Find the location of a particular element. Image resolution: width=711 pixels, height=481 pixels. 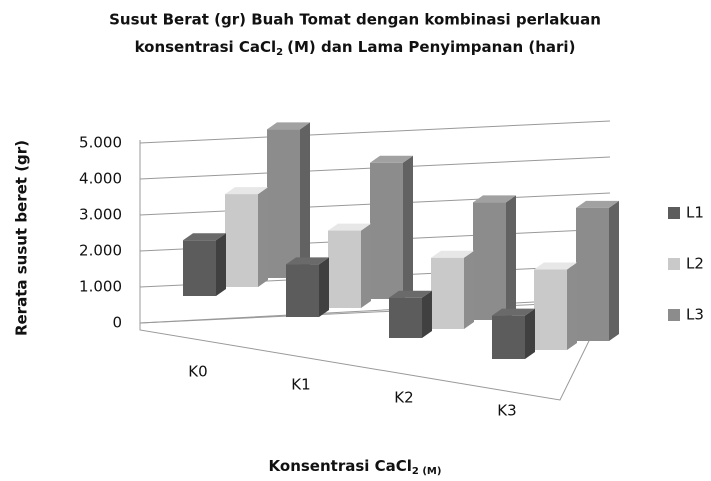

legend-label: L3 is located at coordinates (695, 315).